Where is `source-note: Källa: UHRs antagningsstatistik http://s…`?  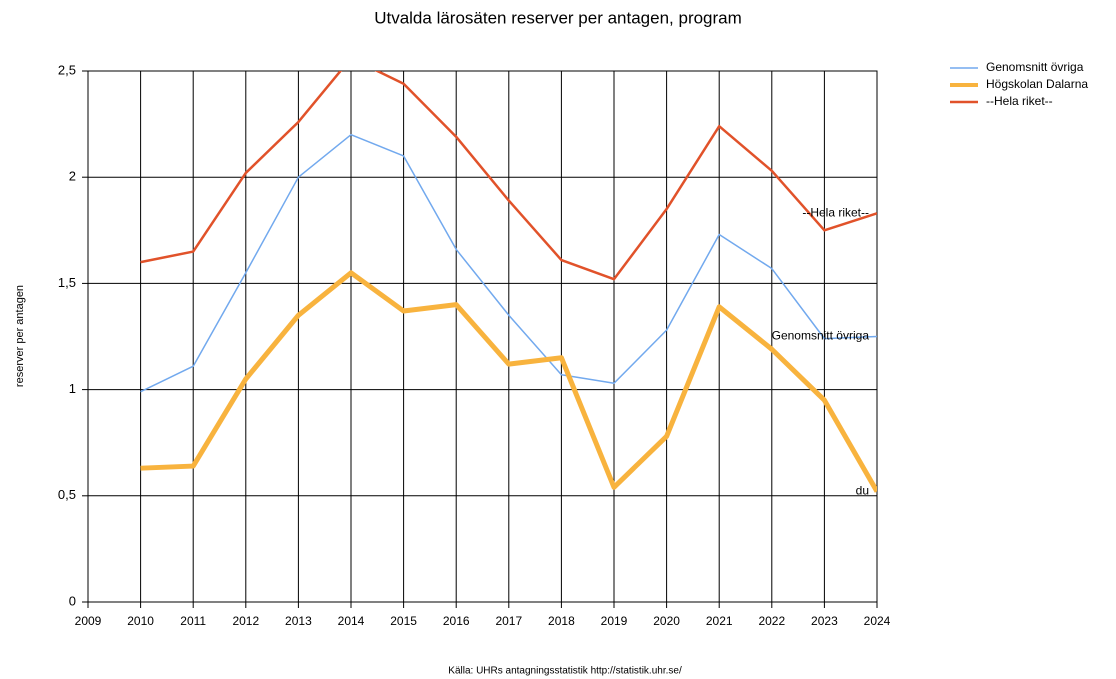
source-note: Källa: UHRs antagningsstatistik http://s… is located at coordinates (565, 671).